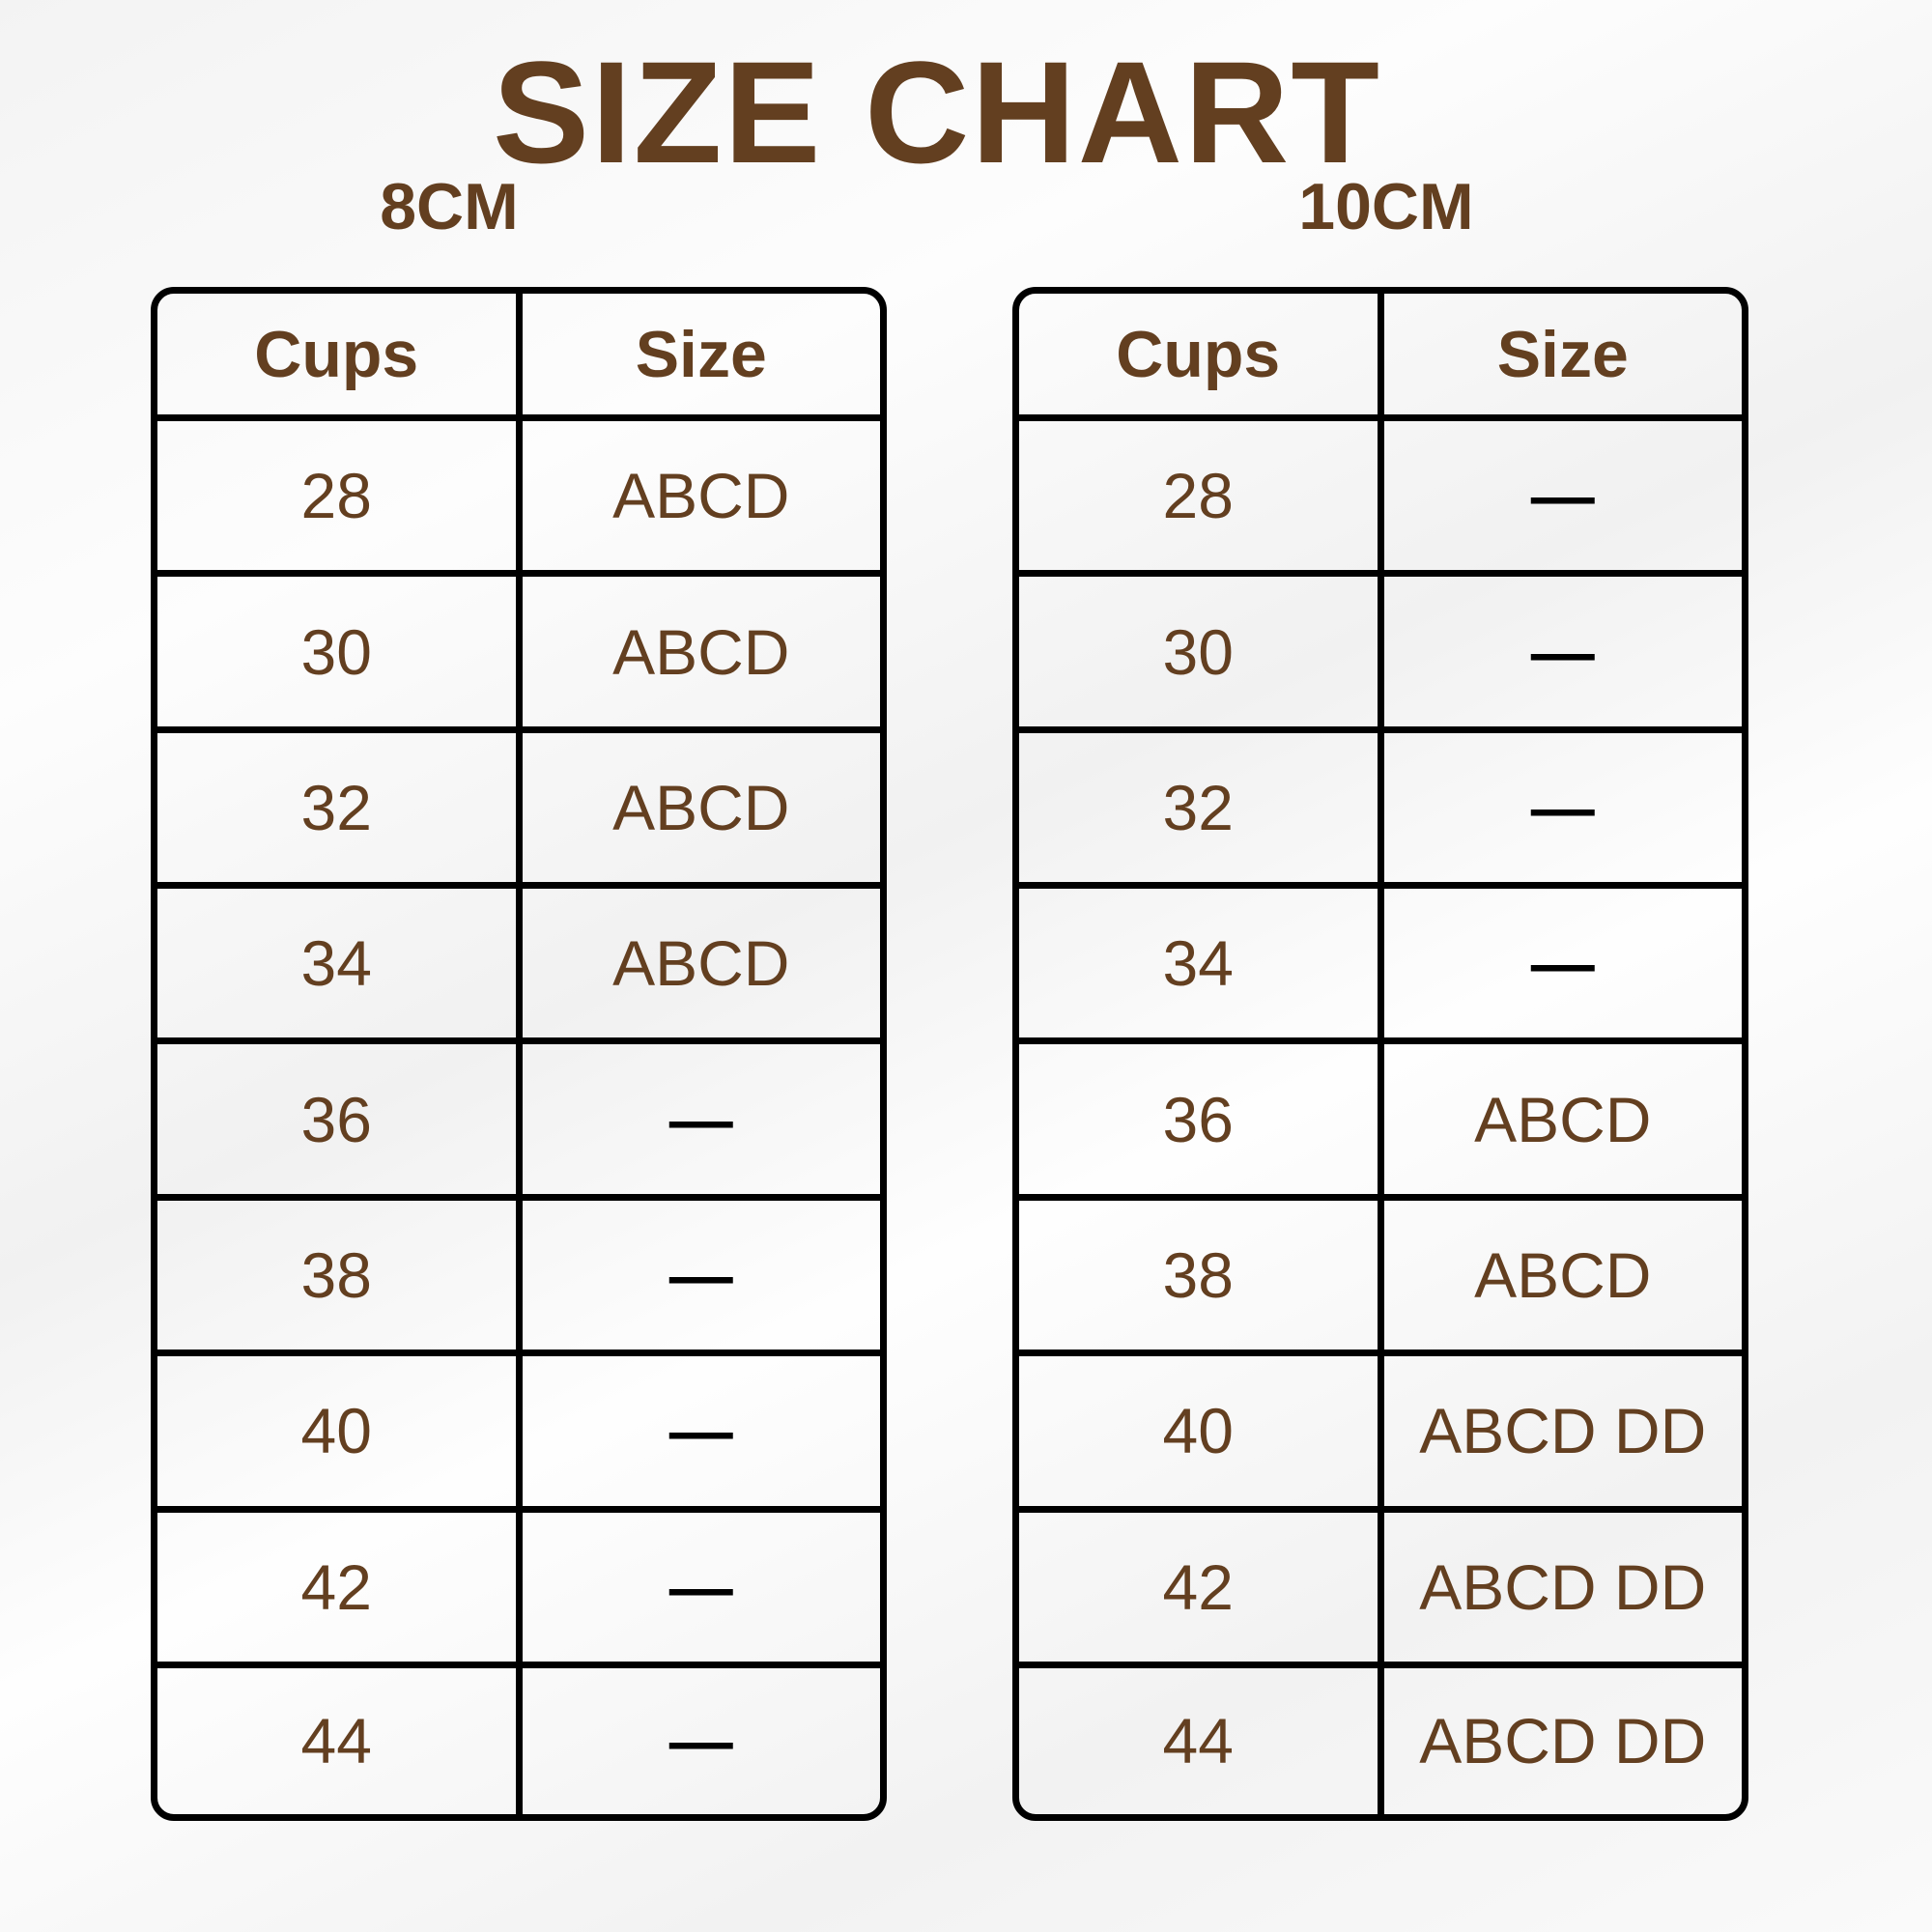 The height and width of the screenshot is (1932, 1932). Describe the element at coordinates (1386, 206) in the screenshot. I see `table-label-10cm: 10CM` at that location.